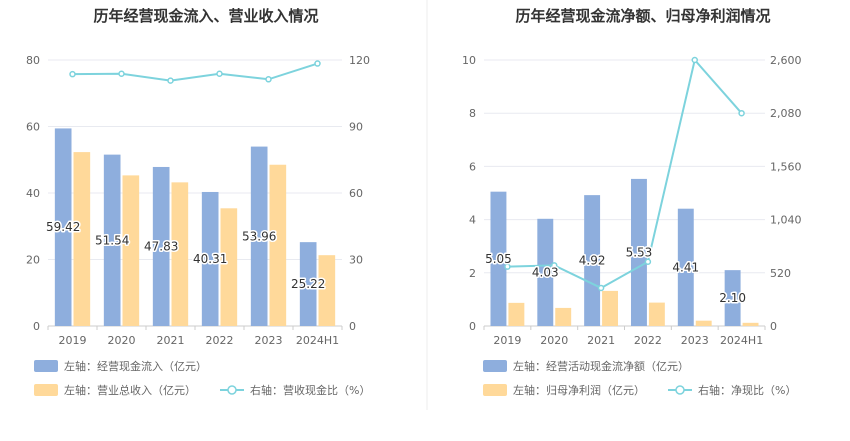 The height and width of the screenshot is (441, 850). I want to click on right-axis-tick: 1,560, so click(786, 166).